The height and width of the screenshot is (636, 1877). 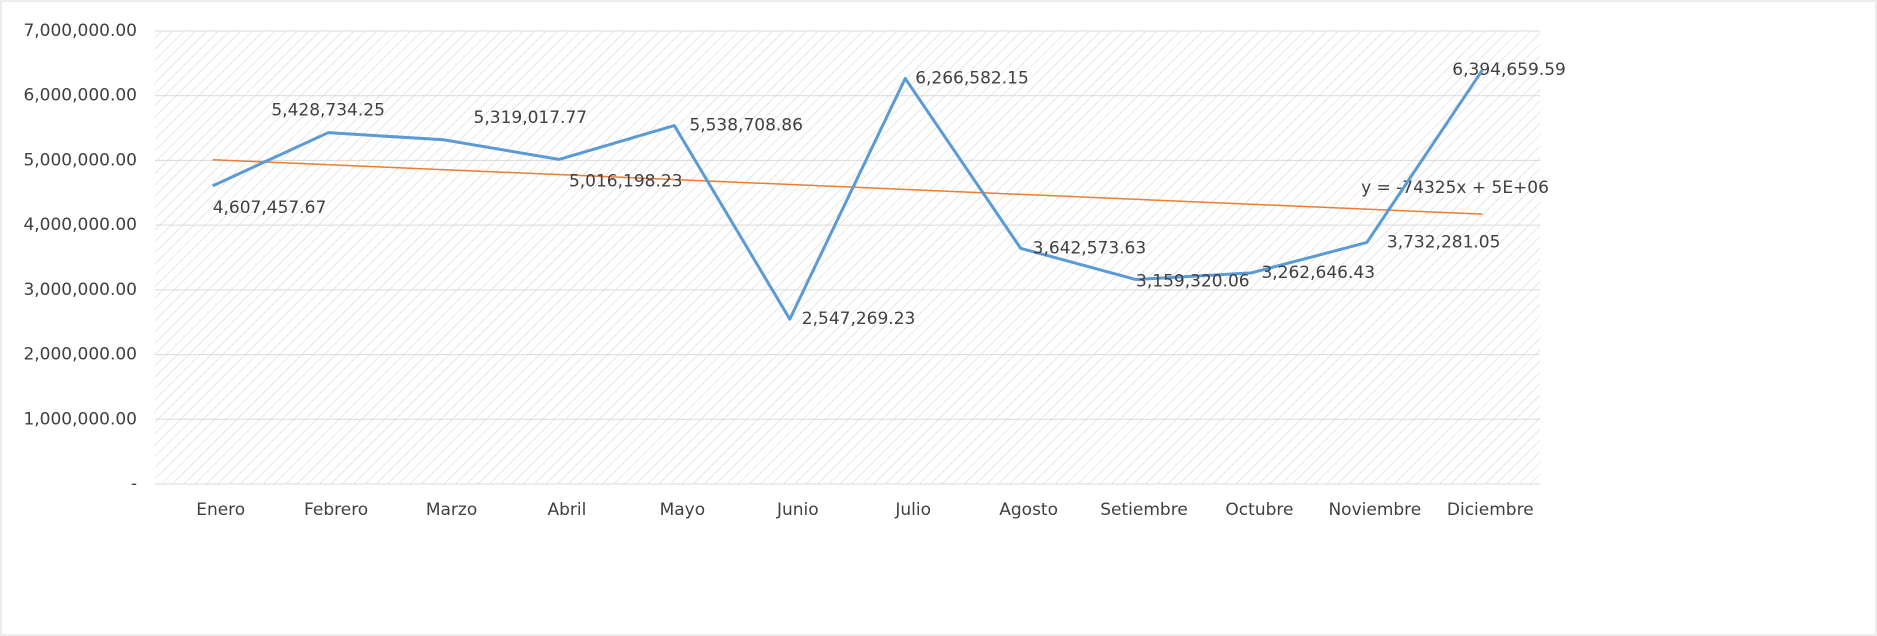 What do you see at coordinates (80, 31) in the screenshot?
I see `y-tick-label: 7,000,000.00` at bounding box center [80, 31].